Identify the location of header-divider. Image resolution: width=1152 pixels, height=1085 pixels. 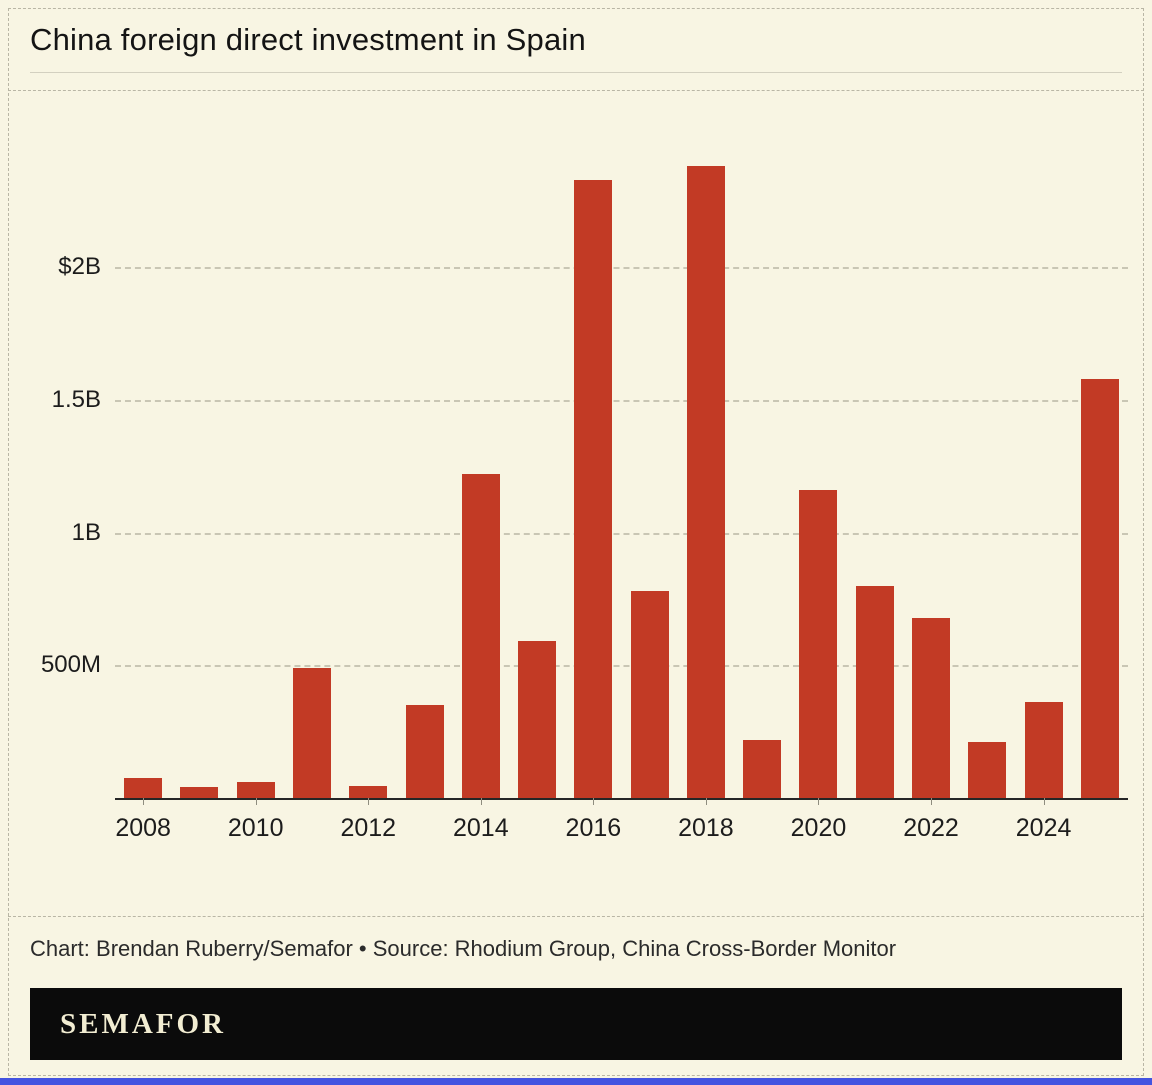
(576, 90).